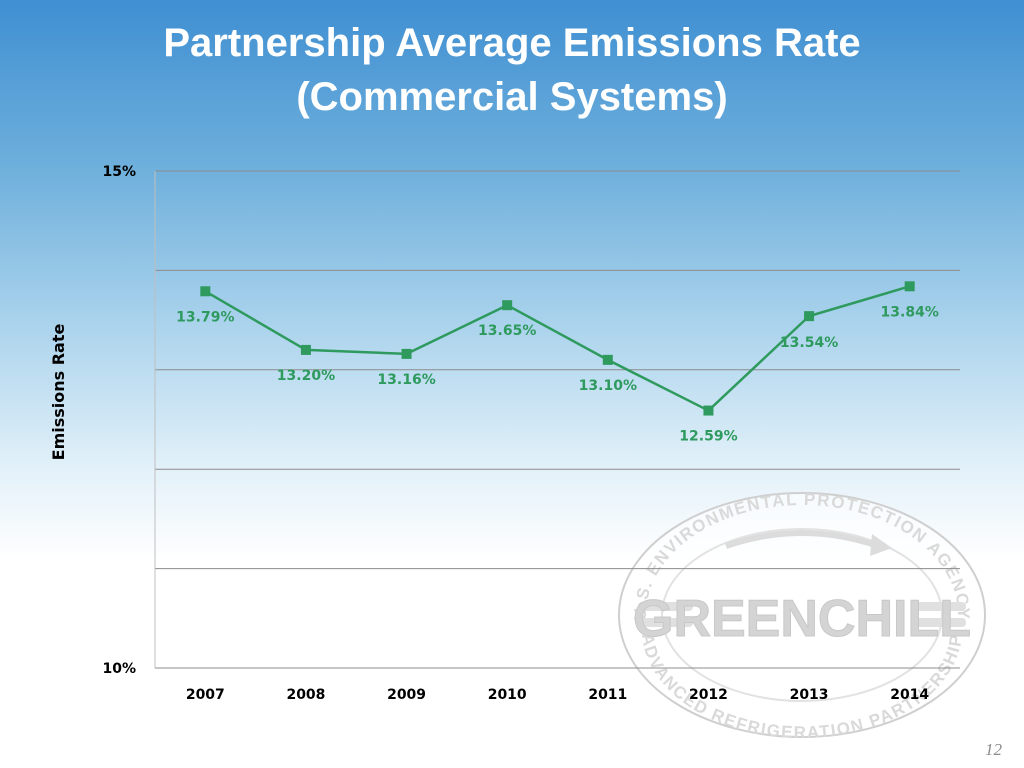 The height and width of the screenshot is (768, 1024). What do you see at coordinates (993, 749) in the screenshot?
I see `slide-number: 12` at bounding box center [993, 749].